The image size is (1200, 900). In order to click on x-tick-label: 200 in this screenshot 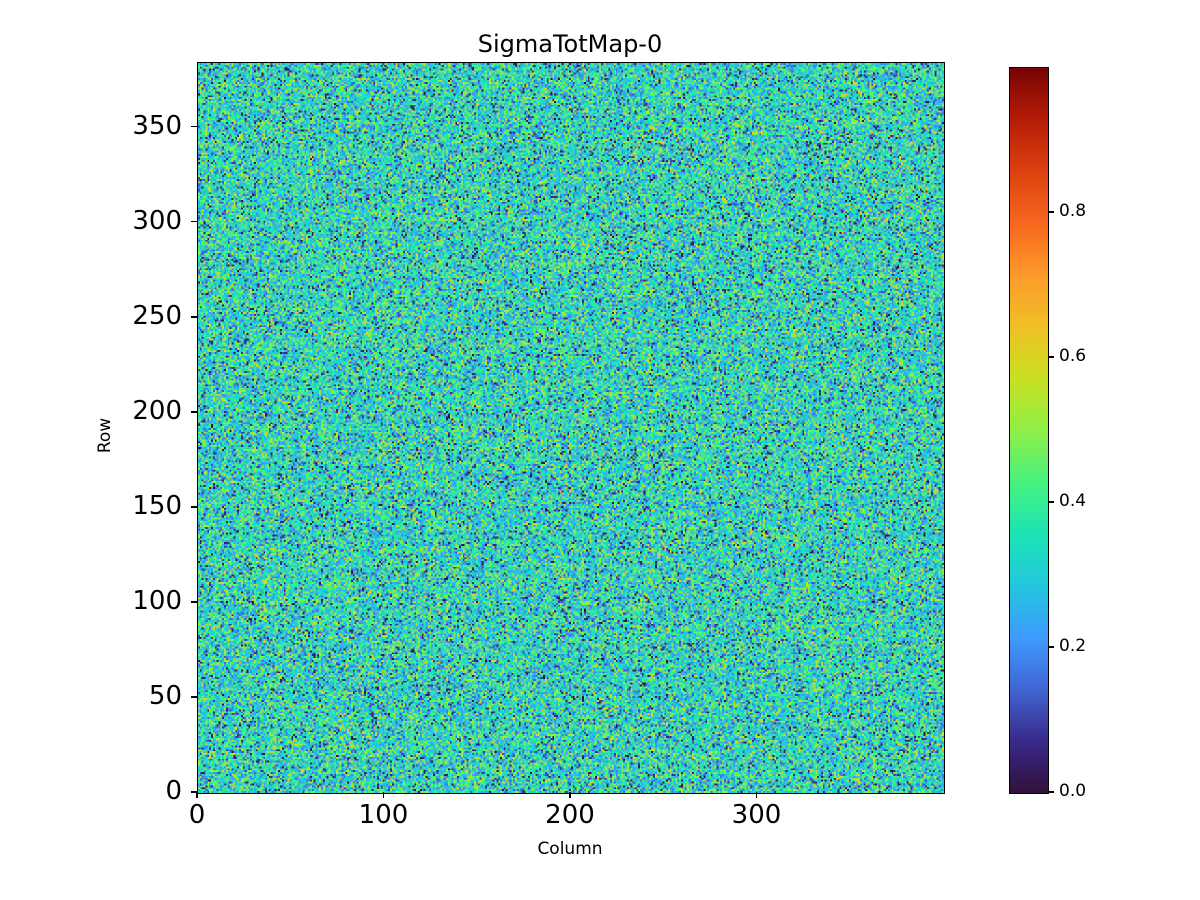, I will do `click(570, 815)`.